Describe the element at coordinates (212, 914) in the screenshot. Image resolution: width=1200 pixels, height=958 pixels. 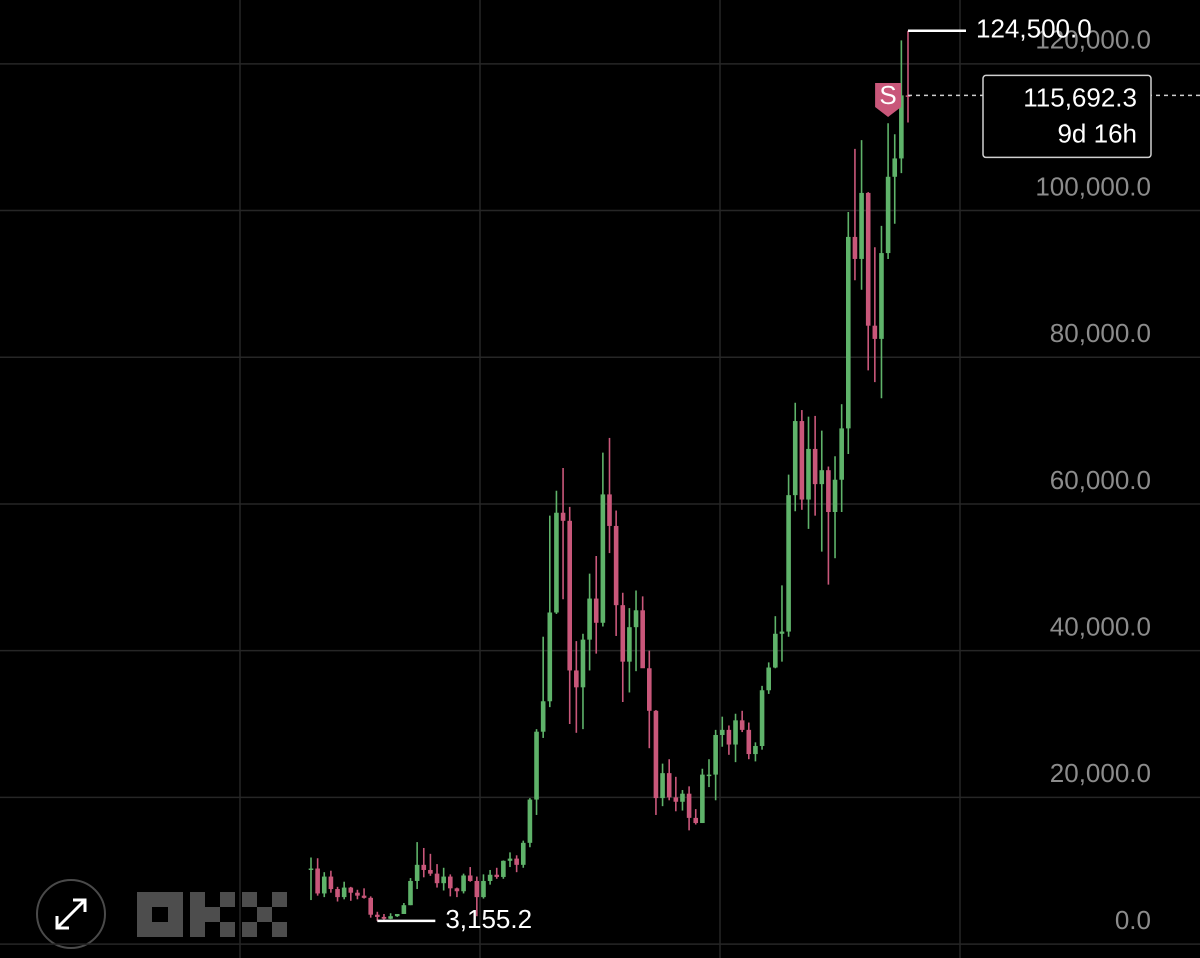
I see `okx-logo` at that location.